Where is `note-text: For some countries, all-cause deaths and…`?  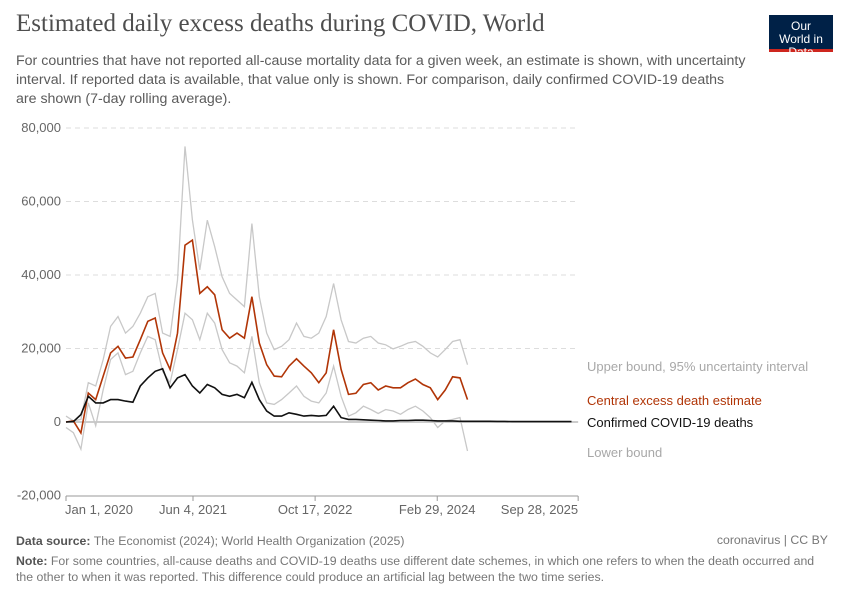
note-text: For some countries, all-cause deaths and… is located at coordinates (415, 569).